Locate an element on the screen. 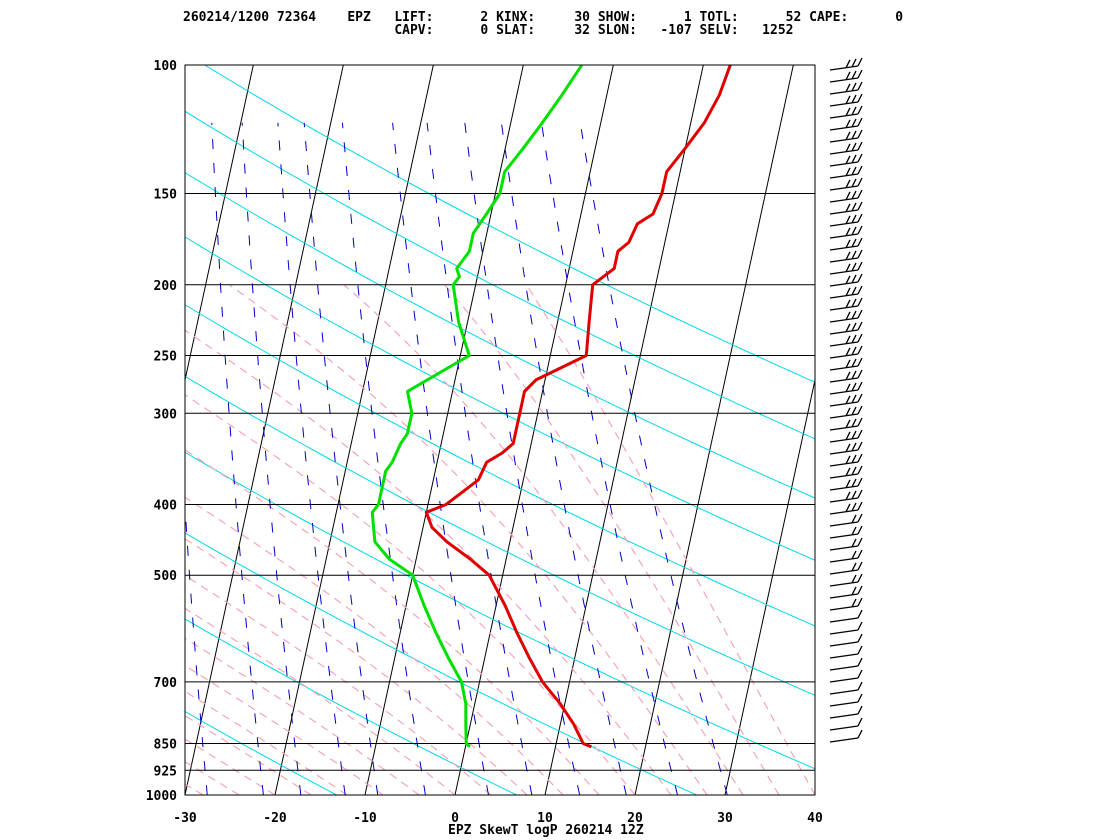 The width and height of the screenshot is (1120, 840). pressure-tick-label: 100 is located at coordinates (166, 66).